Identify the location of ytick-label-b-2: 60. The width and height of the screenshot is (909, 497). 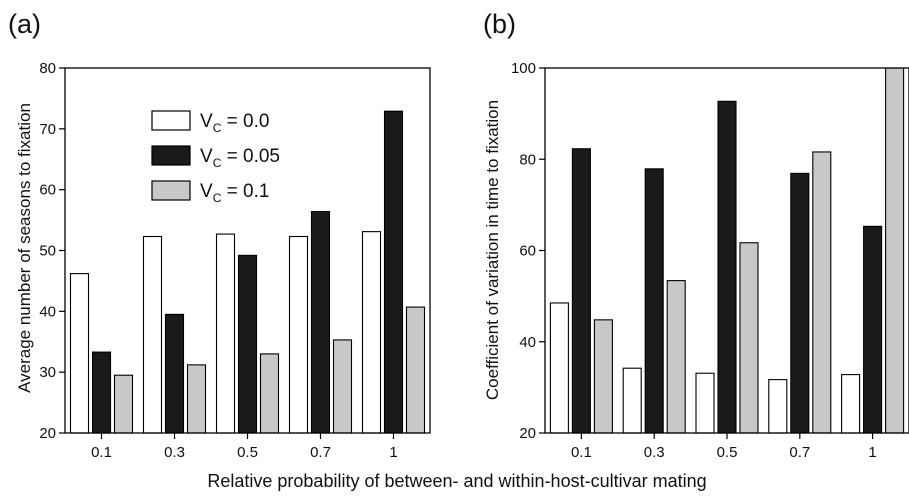
(527, 251).